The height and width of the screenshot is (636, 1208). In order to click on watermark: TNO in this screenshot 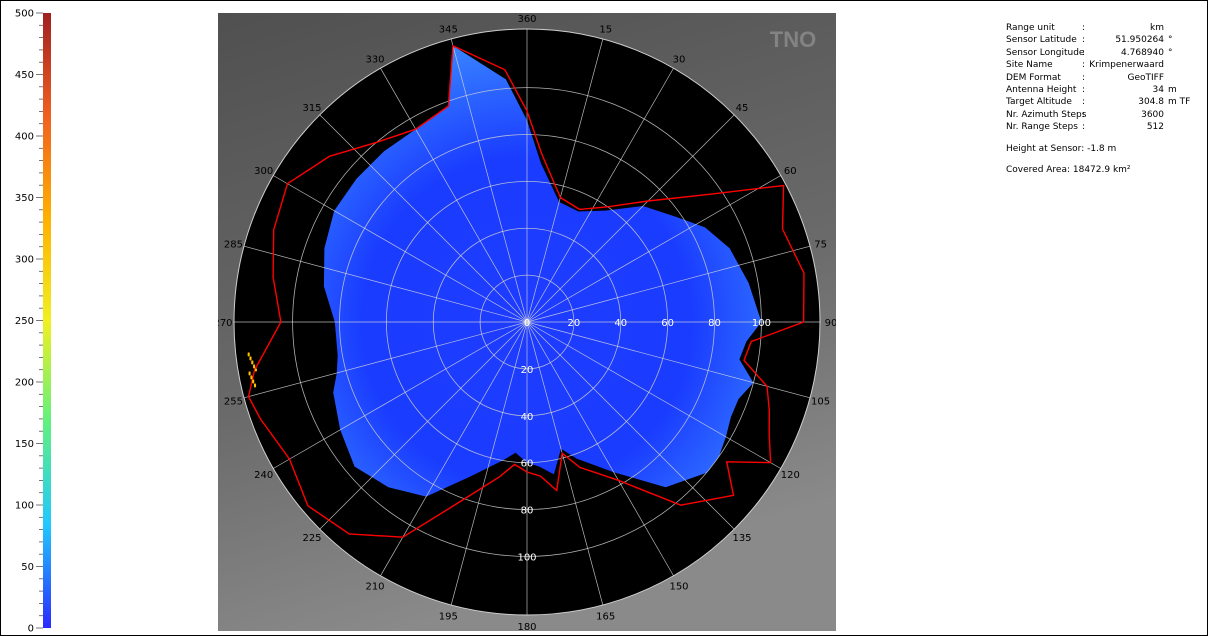, I will do `click(793, 39)`.